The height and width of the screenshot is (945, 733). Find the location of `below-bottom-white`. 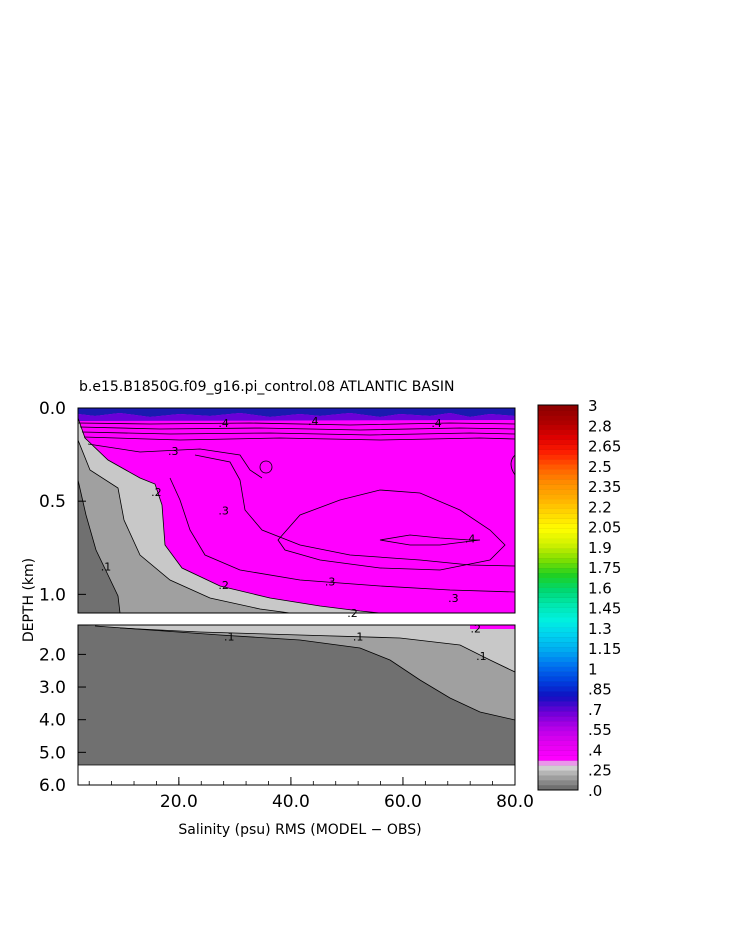

below-bottom-white is located at coordinates (296, 775).